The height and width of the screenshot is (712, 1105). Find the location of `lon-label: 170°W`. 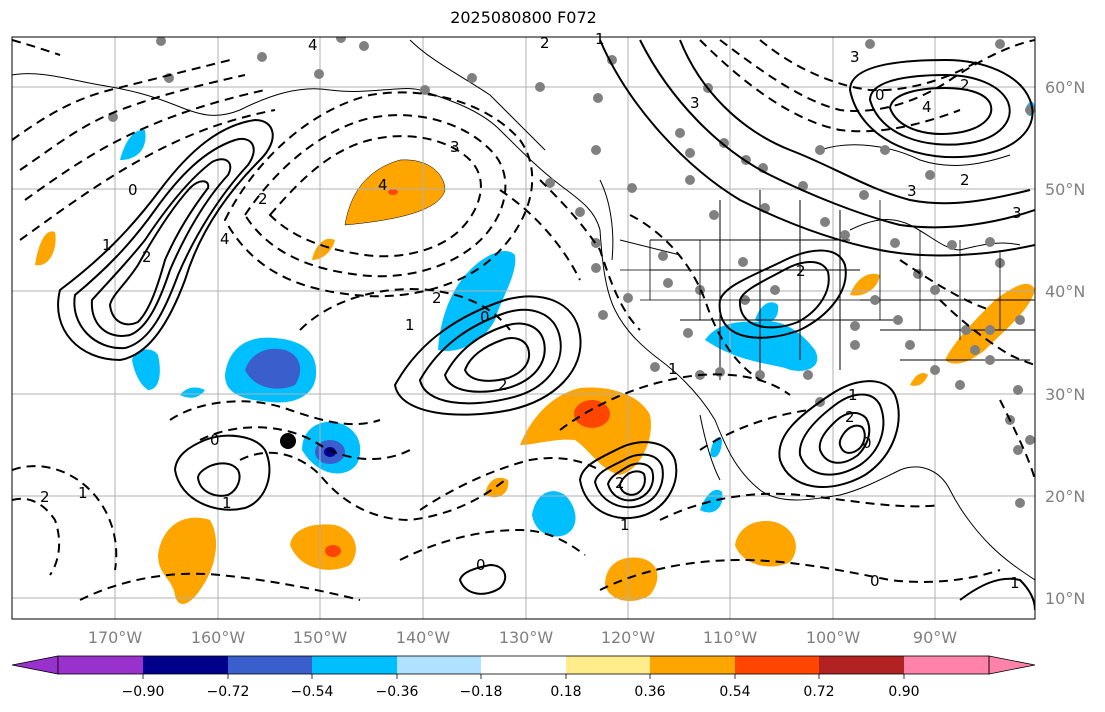

lon-label: 170°W is located at coordinates (115, 637).